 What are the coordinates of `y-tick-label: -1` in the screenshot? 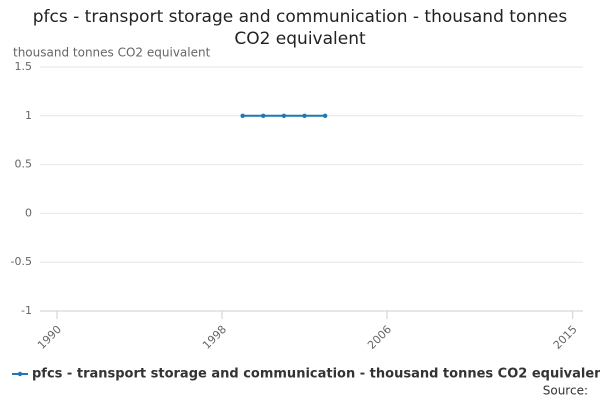 It's located at (26, 310).